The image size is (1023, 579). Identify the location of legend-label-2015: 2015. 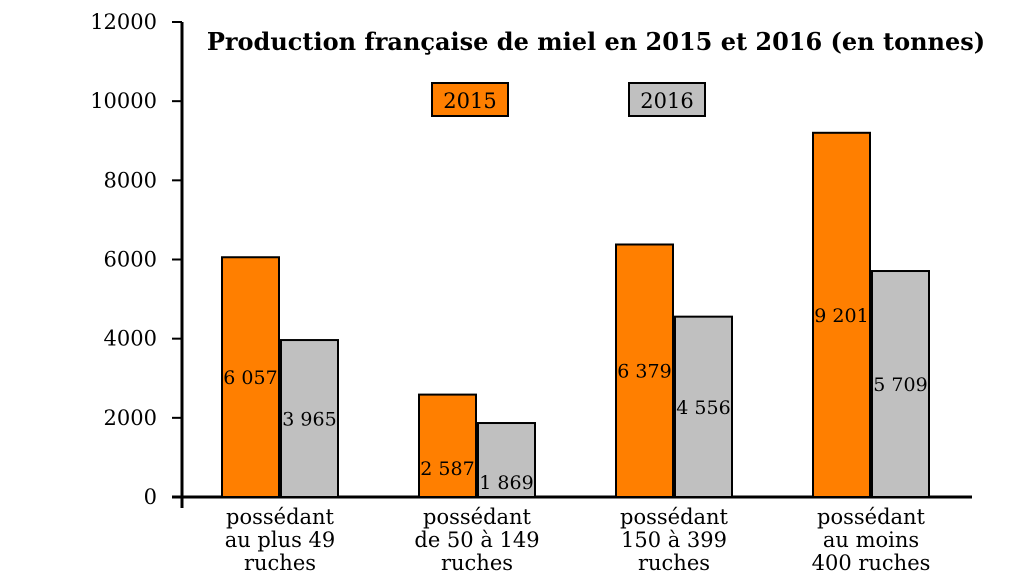
(469, 101).